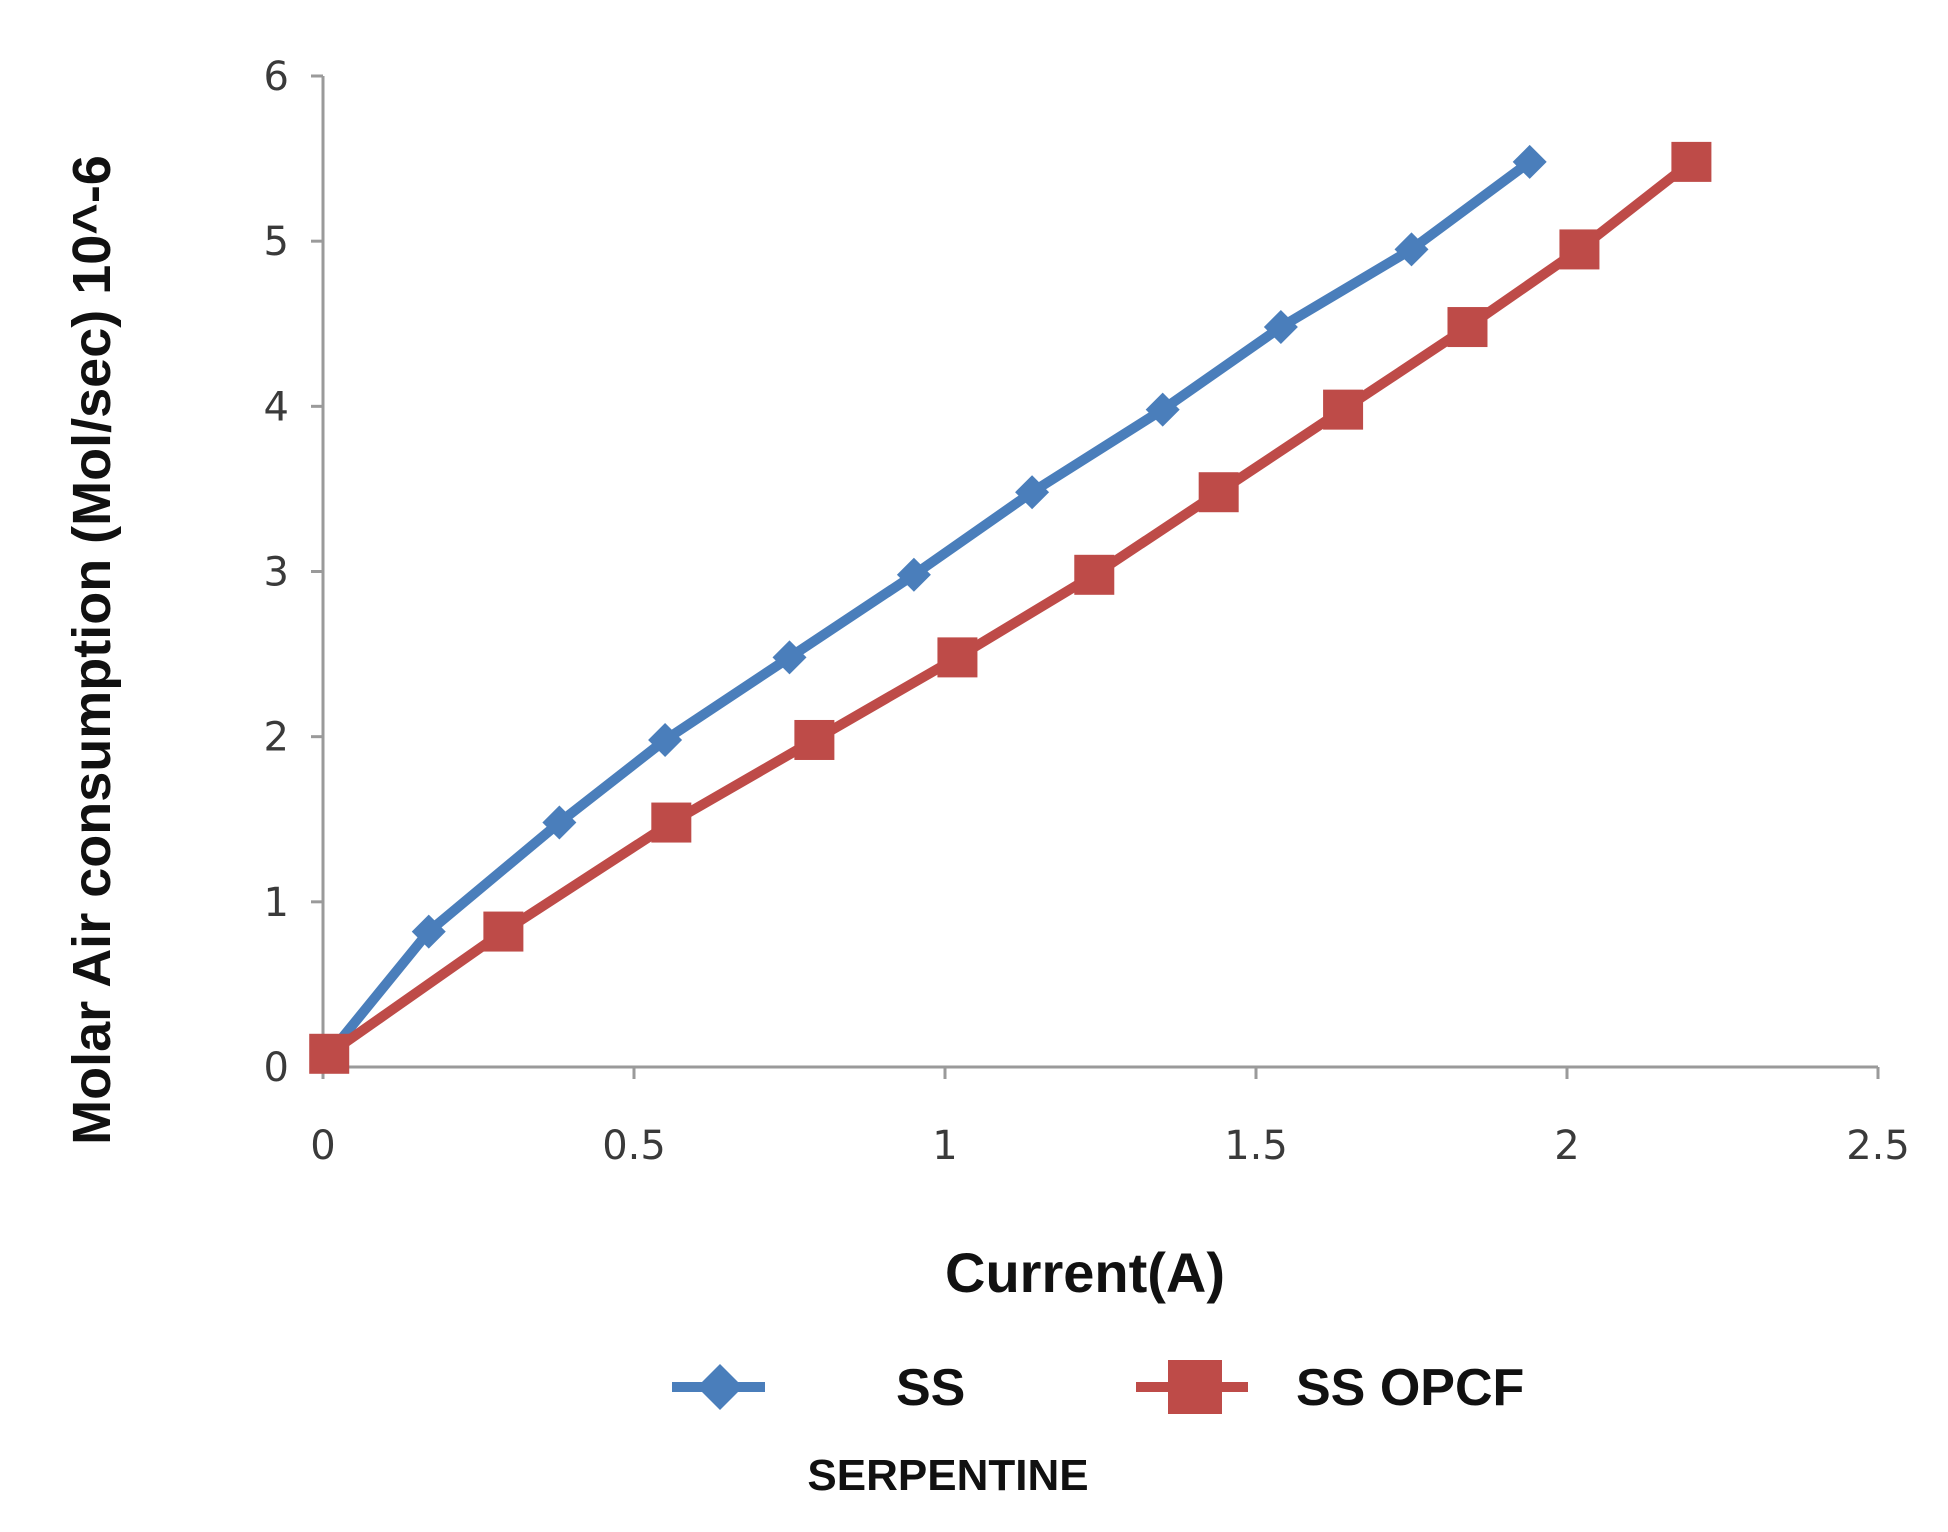 Image resolution: width=1948 pixels, height=1532 pixels. What do you see at coordinates (1195, 1387) in the screenshot?
I see `legend-ss-opcf-marker` at bounding box center [1195, 1387].